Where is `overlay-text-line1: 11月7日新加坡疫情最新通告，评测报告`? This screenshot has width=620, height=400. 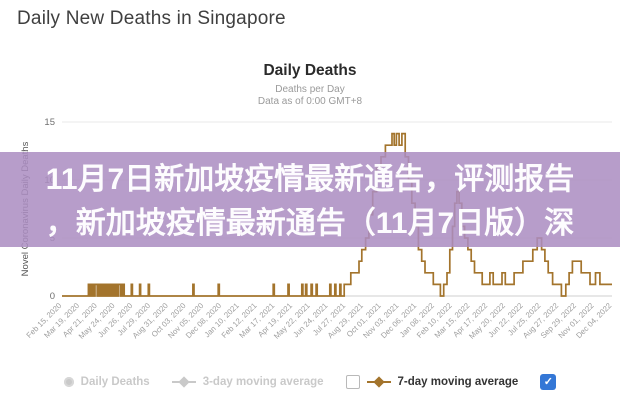 overlay-text-line1: 11月7日新加坡疫情最新通告，评测报告 is located at coordinates (310, 179).